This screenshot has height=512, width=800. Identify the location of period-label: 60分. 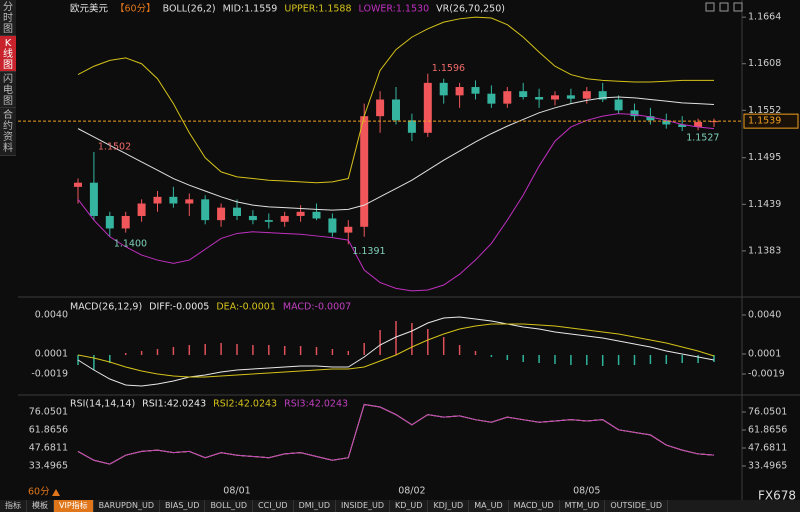
(39, 492).